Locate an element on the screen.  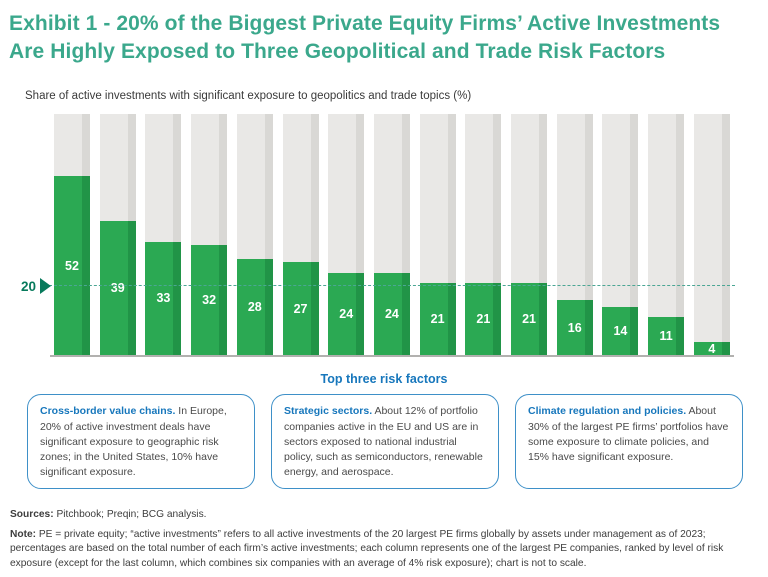
bar-value-label: 16 is located at coordinates (574, 327).